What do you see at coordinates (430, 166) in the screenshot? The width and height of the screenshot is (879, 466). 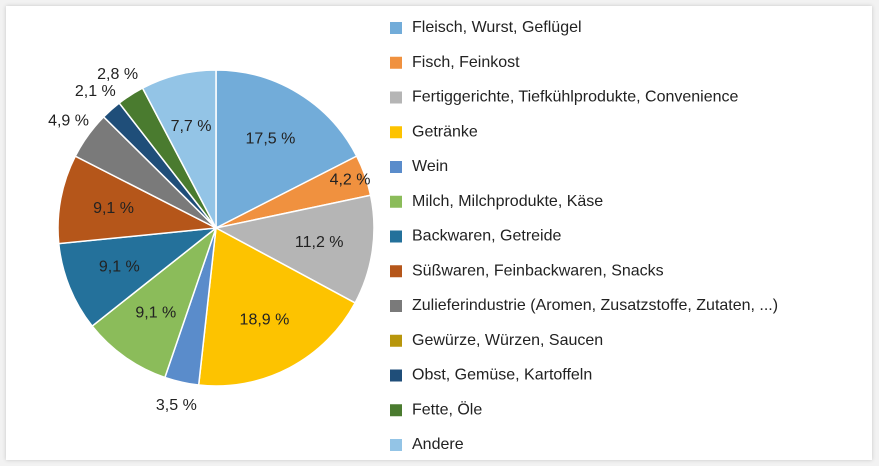 I see `legend-label: Wein` at bounding box center [430, 166].